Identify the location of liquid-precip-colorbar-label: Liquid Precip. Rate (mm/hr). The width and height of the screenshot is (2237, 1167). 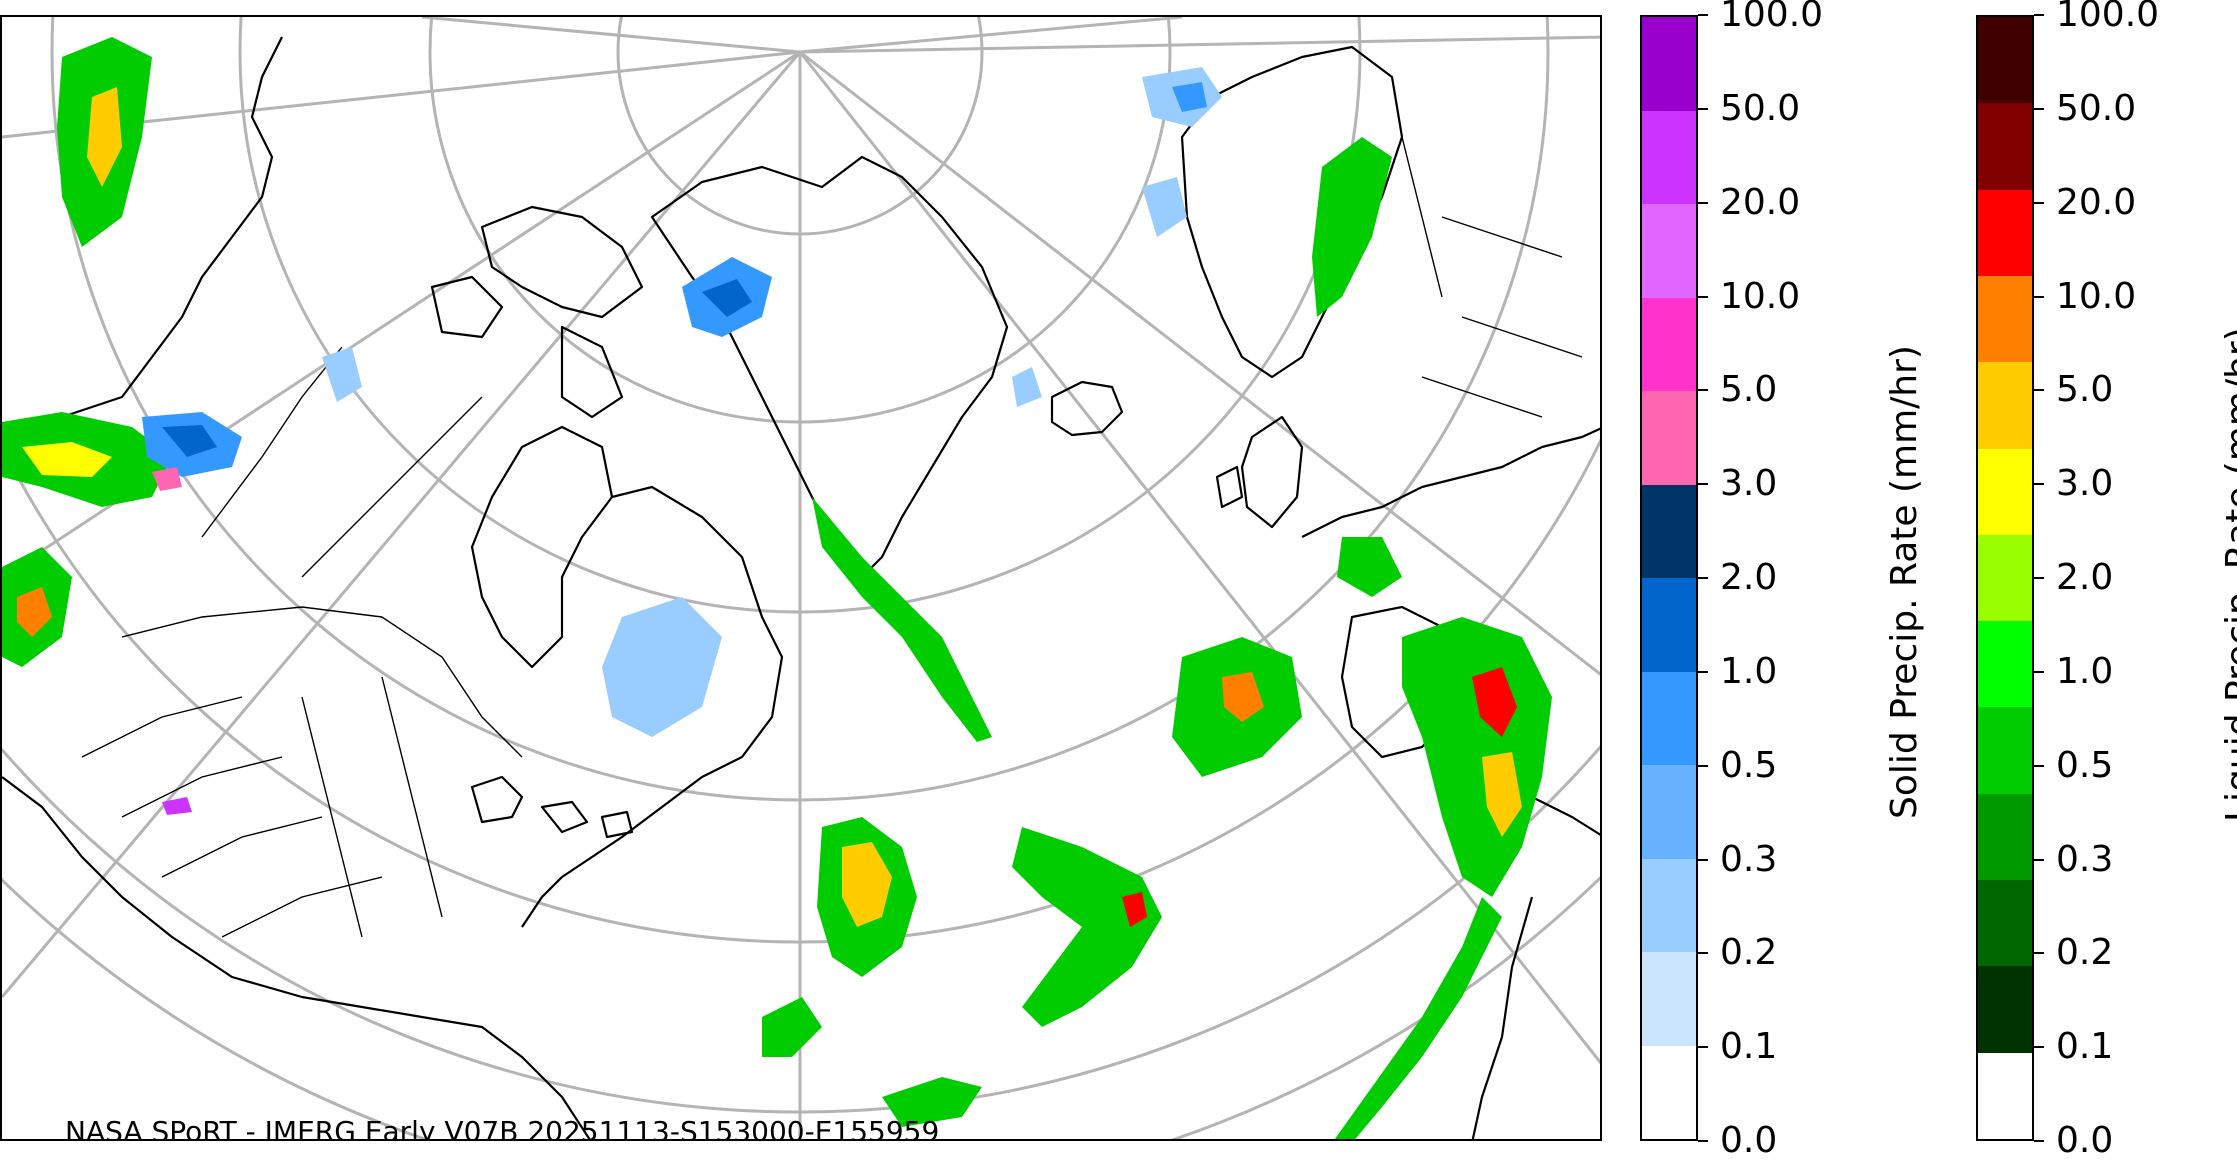
(2228, 574).